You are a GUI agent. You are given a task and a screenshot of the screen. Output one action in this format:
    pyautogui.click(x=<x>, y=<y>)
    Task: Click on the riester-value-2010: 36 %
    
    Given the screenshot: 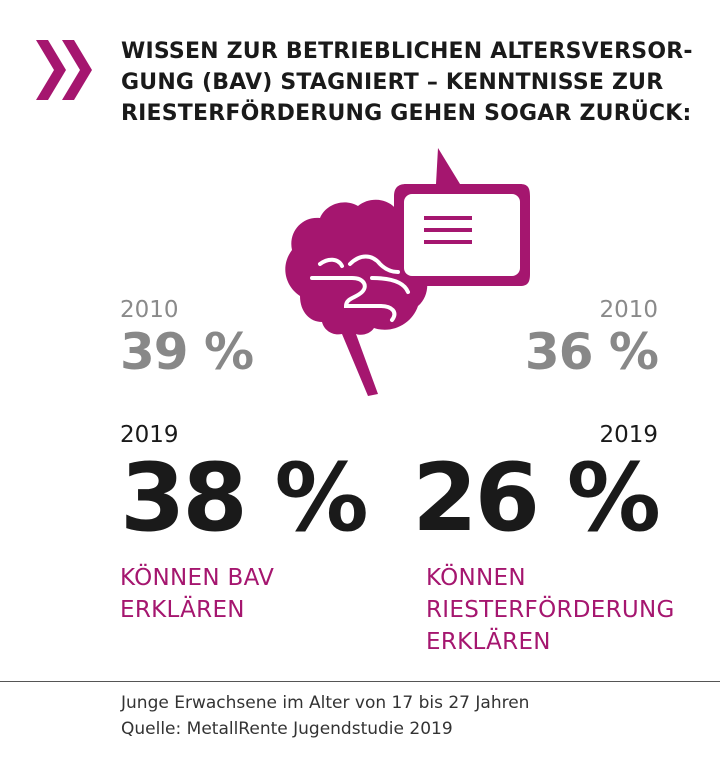 What is the action you would take?
    pyautogui.click(x=591, y=352)
    